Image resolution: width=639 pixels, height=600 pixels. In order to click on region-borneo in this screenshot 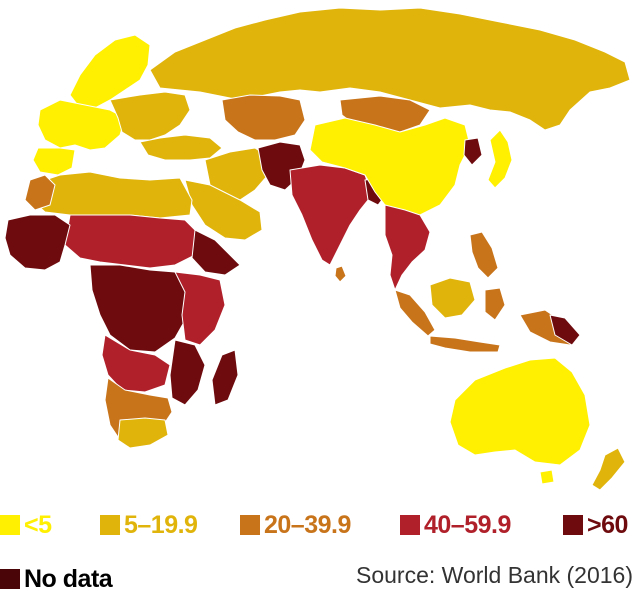, I will do `click(452, 298)`.